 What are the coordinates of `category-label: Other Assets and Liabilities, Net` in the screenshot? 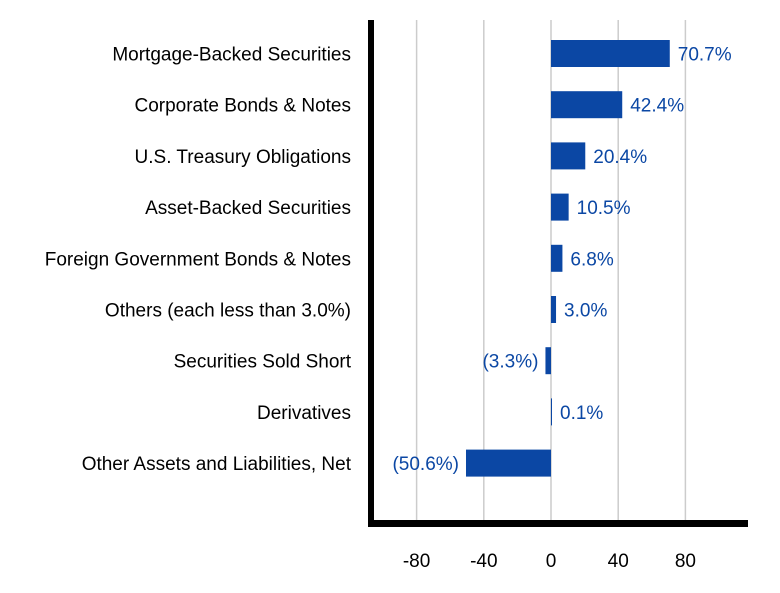 It's located at (217, 464).